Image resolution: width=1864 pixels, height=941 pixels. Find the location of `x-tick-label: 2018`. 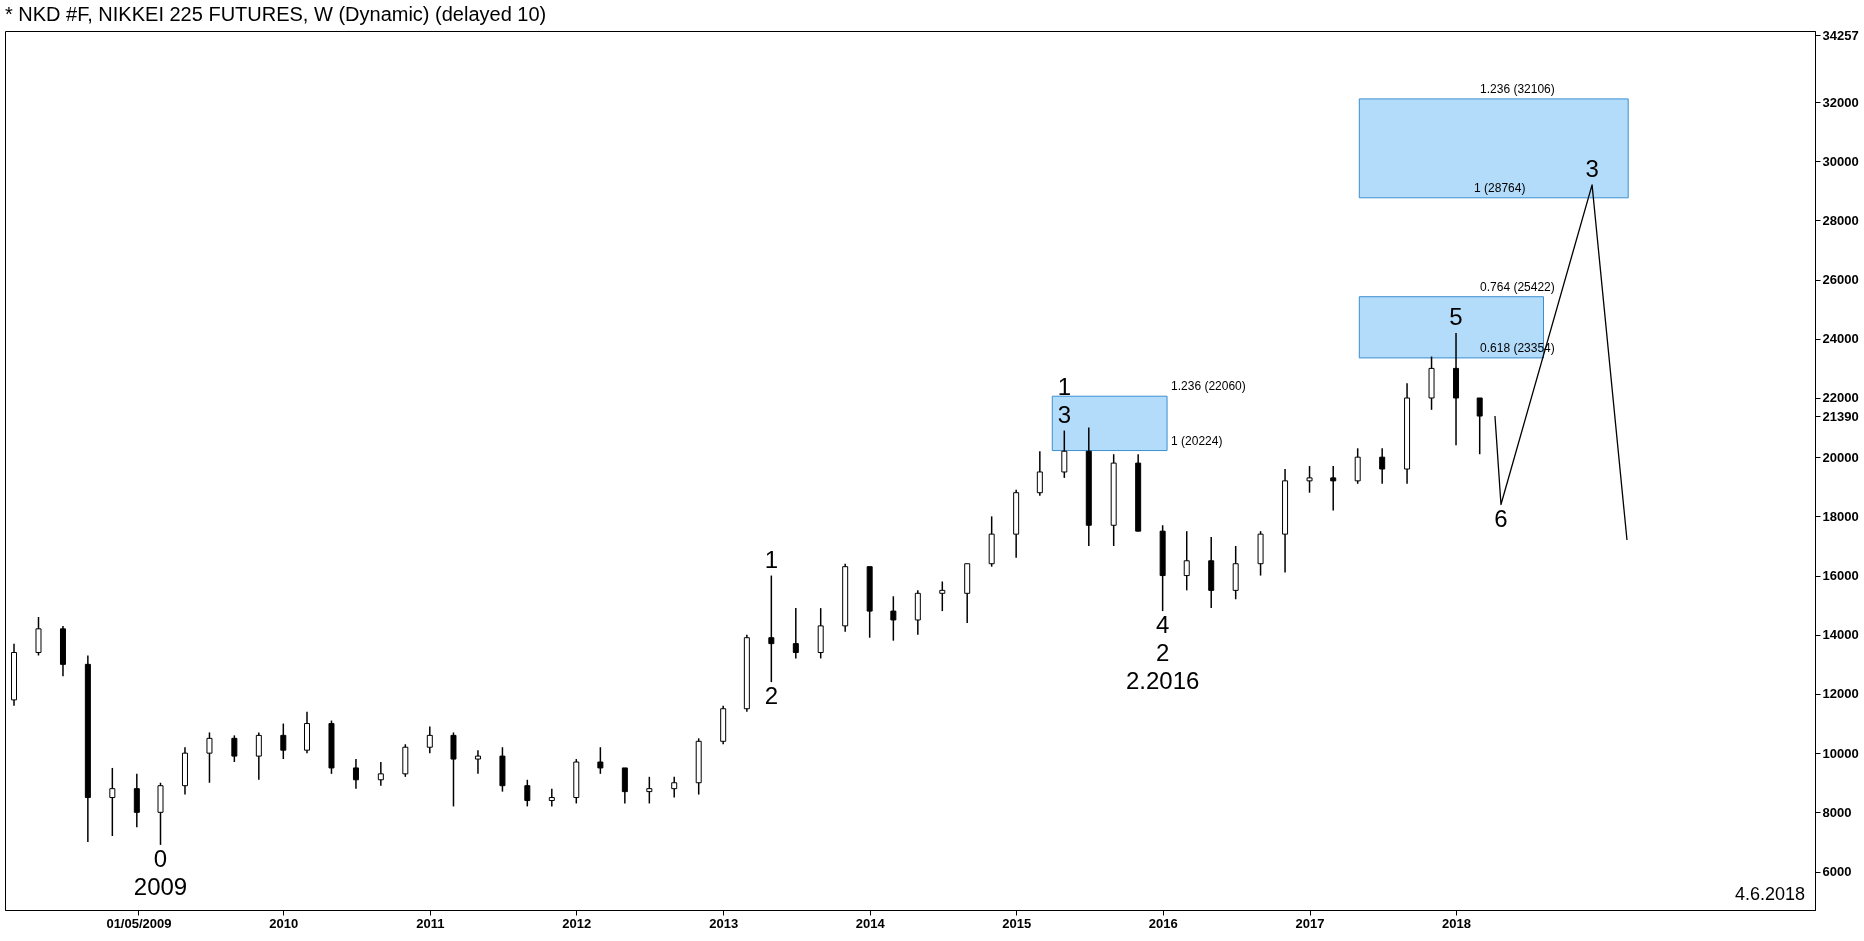

x-tick-label: 2018 is located at coordinates (1456, 923).